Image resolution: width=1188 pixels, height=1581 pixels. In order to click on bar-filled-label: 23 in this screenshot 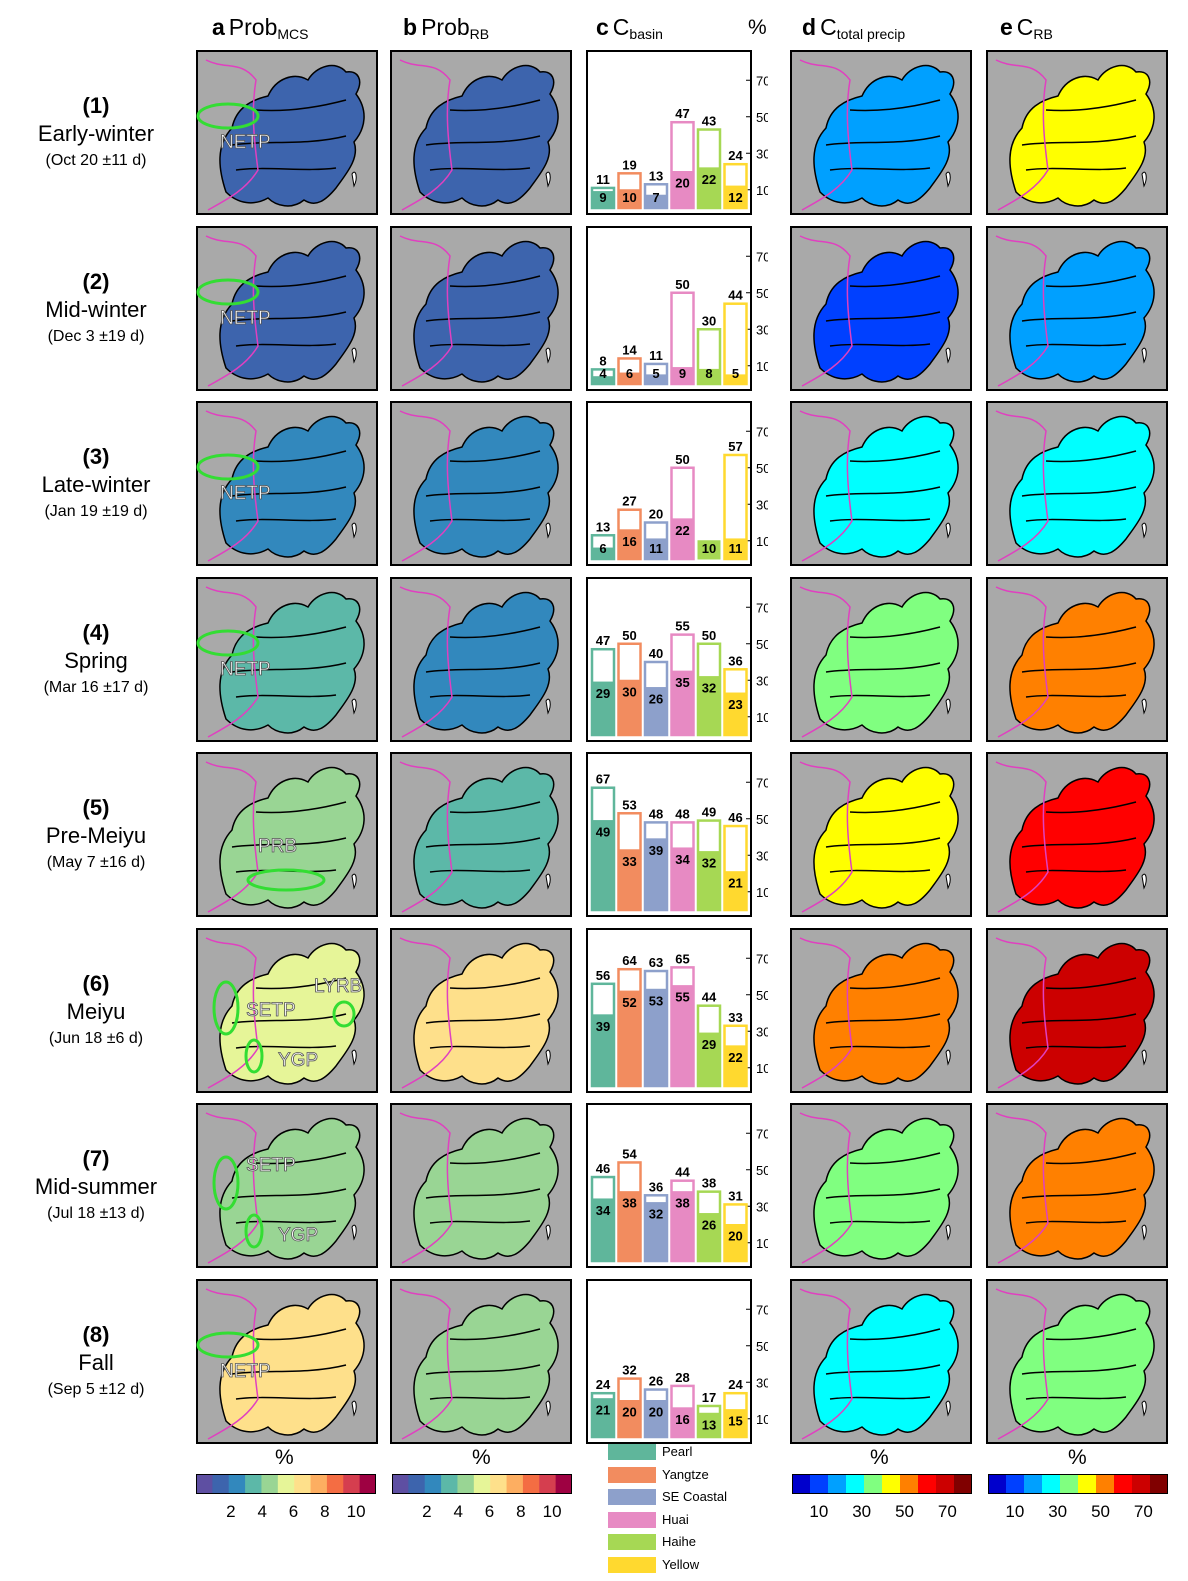, I will do `click(735, 704)`.